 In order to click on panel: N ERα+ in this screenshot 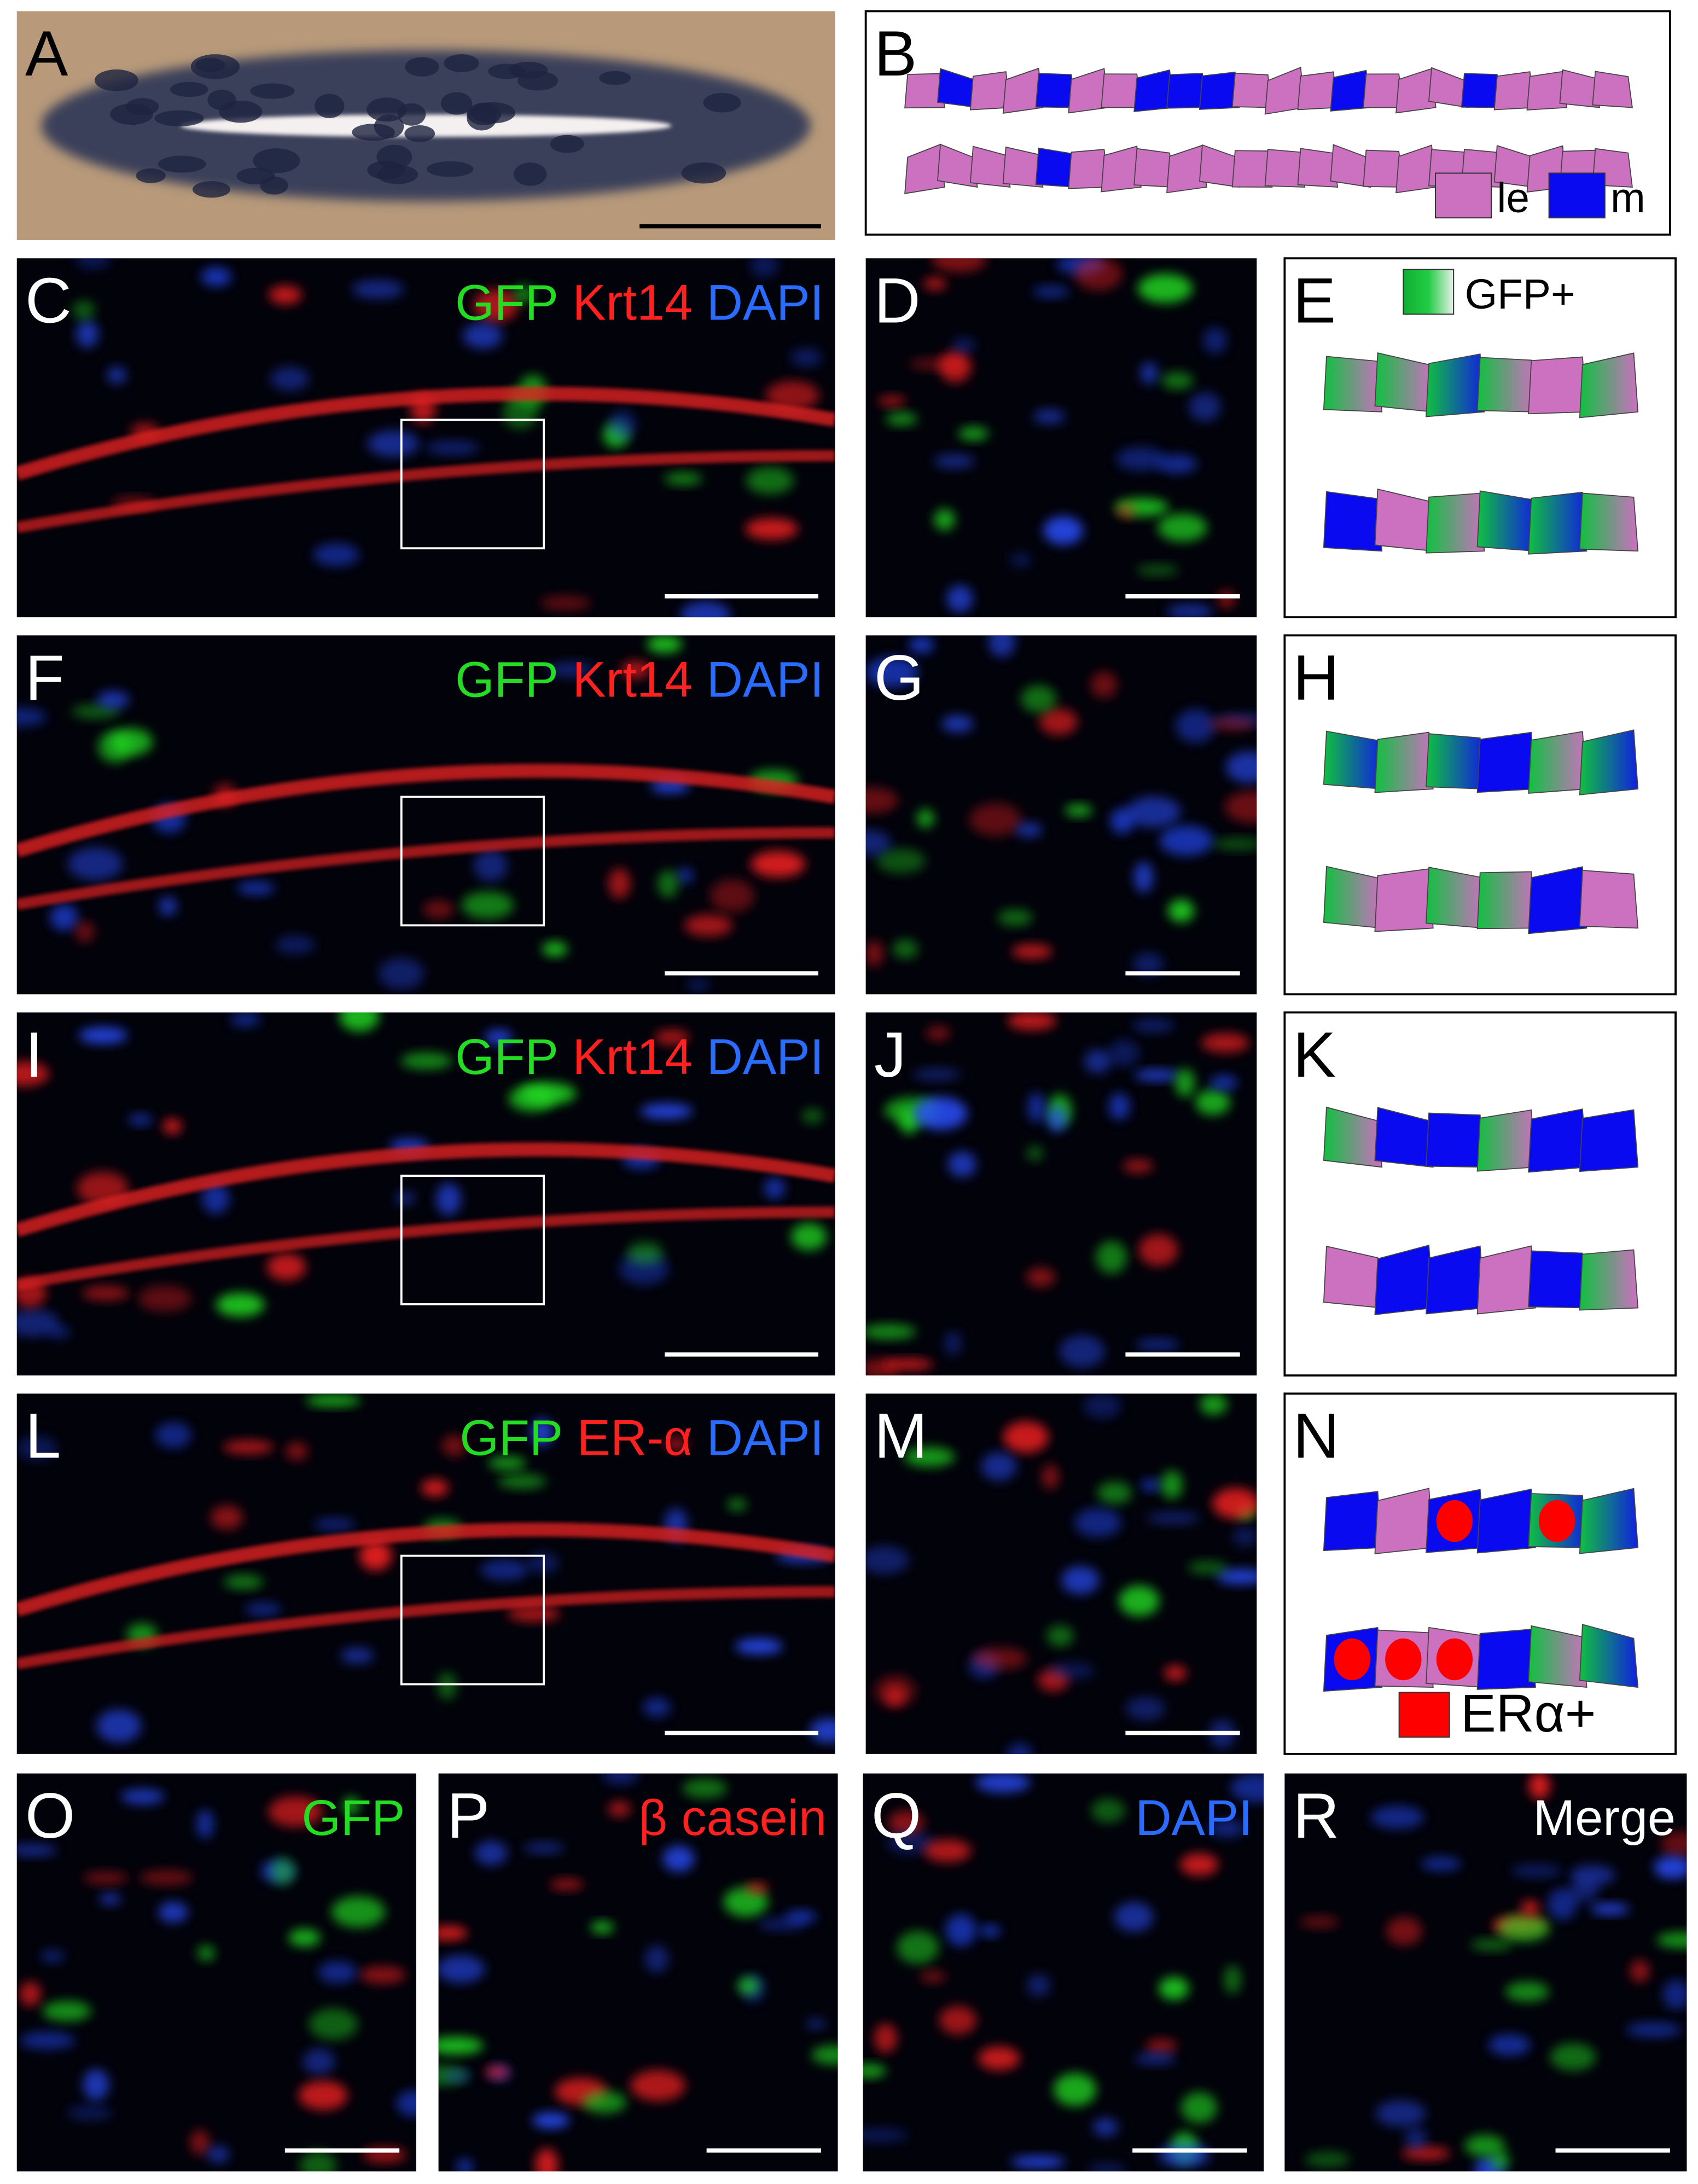, I will do `click(1480, 1573)`.